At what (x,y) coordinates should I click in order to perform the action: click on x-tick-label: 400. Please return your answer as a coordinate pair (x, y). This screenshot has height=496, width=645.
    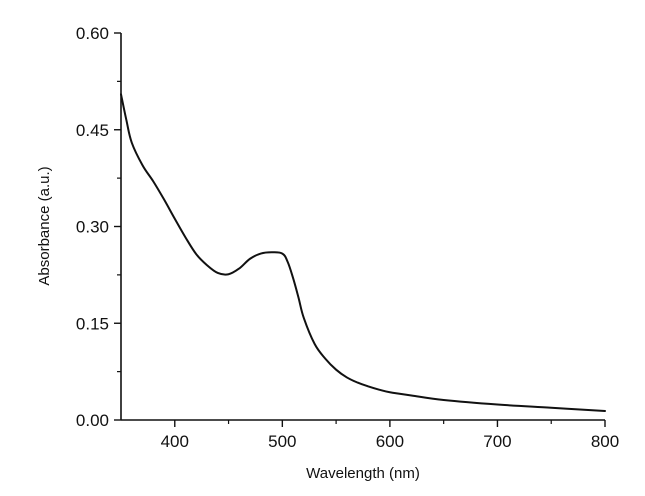
    Looking at the image, I should click on (175, 441).